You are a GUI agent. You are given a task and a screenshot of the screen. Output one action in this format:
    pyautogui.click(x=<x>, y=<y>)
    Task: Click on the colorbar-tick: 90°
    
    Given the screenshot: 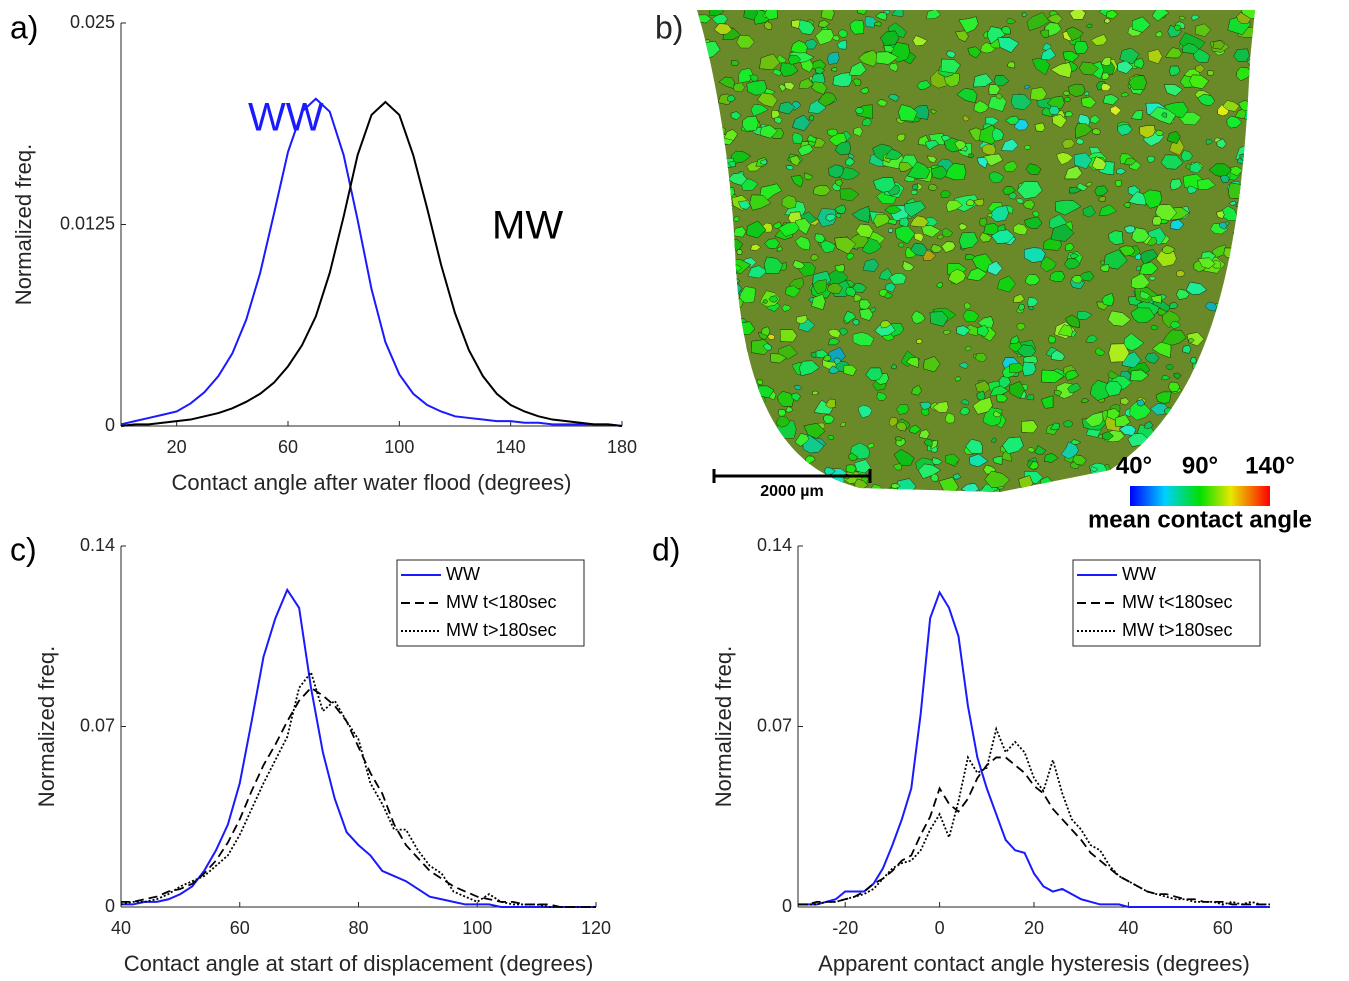 What is the action you would take?
    pyautogui.click(x=1200, y=465)
    